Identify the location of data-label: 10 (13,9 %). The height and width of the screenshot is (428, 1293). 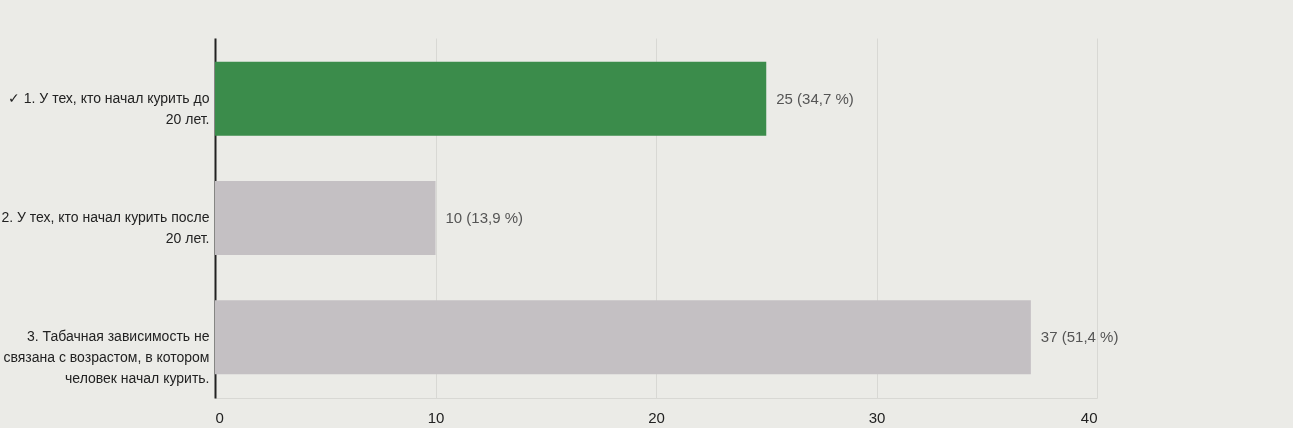
(484, 217).